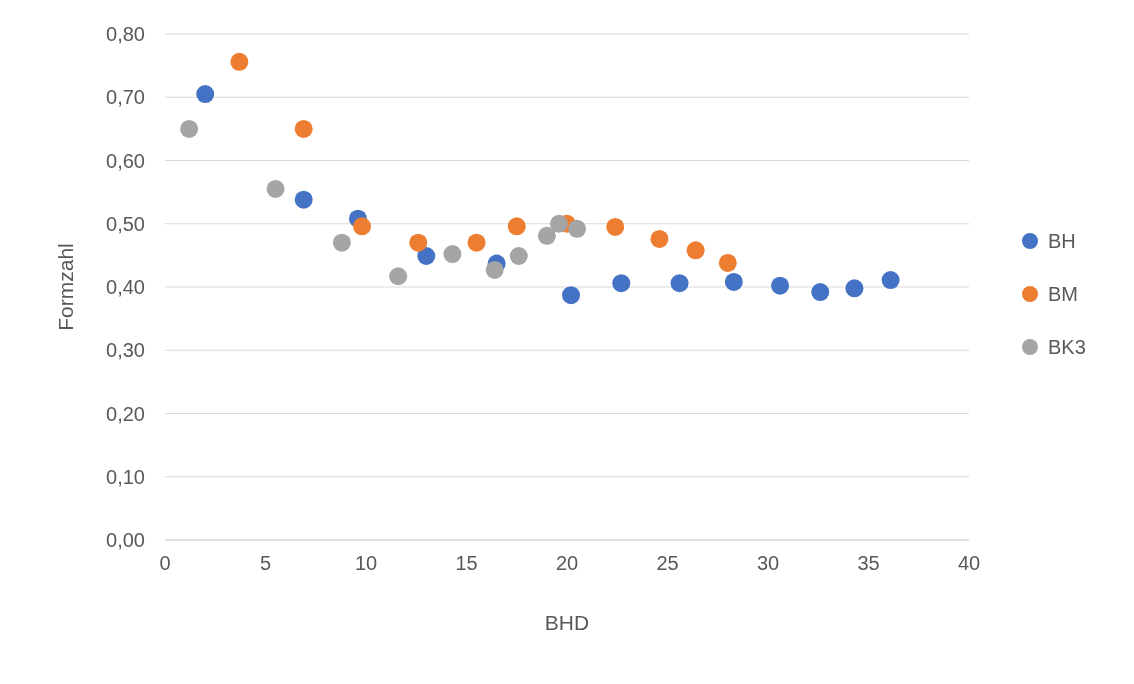  What do you see at coordinates (1062, 241) in the screenshot?
I see `legend-label: BH` at bounding box center [1062, 241].